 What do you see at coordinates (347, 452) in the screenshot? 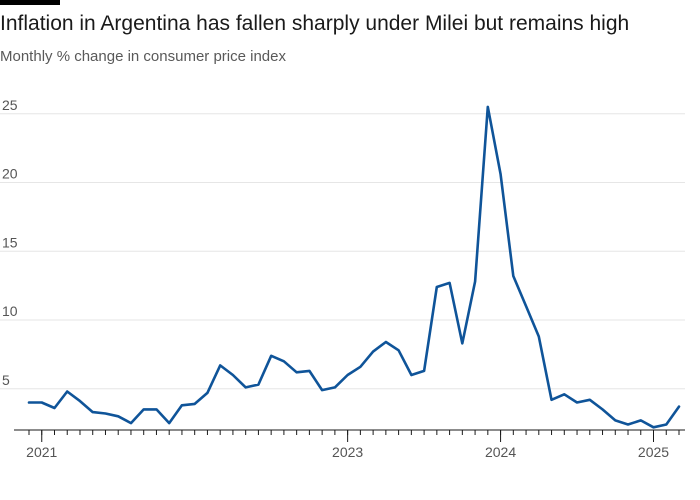
I see `x-tick-label: 2023` at bounding box center [347, 452].